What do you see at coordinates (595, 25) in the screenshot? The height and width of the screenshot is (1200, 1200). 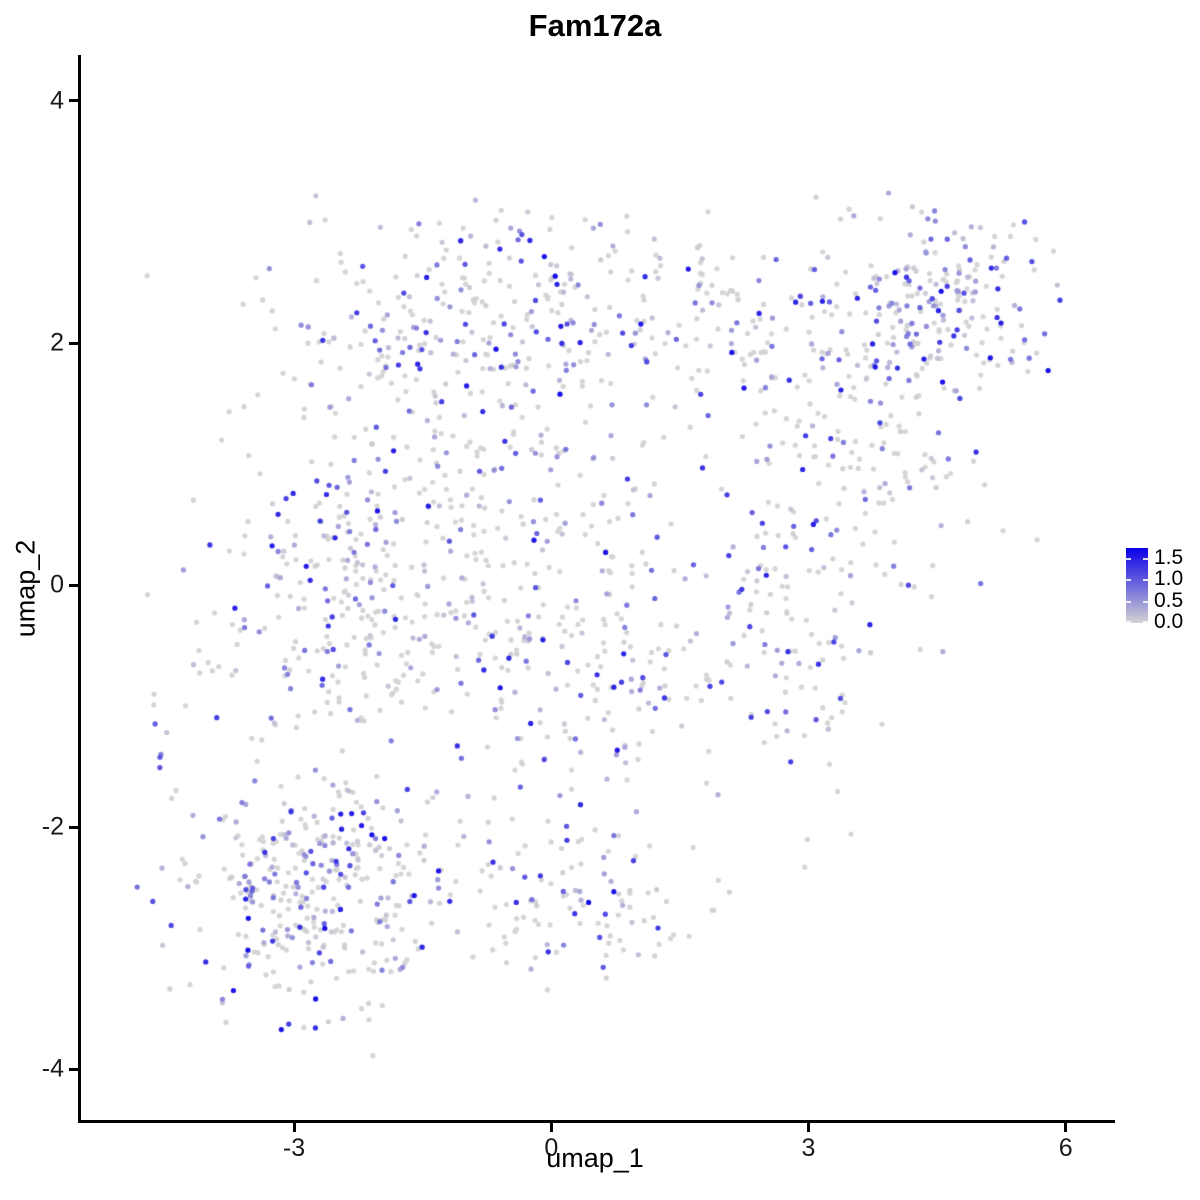 I see `plot-title: Fam172a` at bounding box center [595, 25].